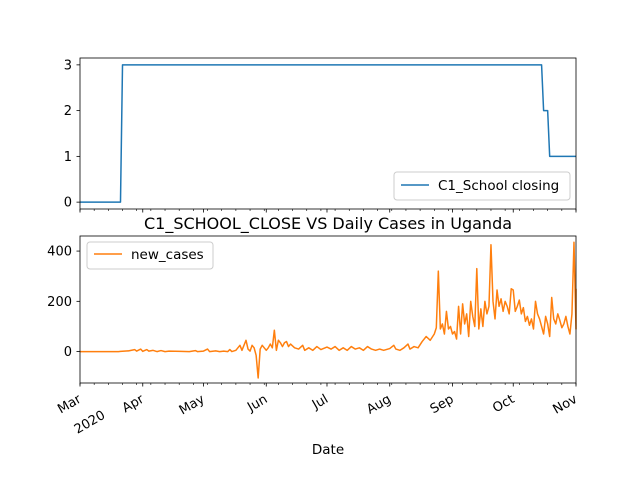 This screenshot has height=484, width=640. I want to click on top-legend-label: C1_School closing, so click(498, 186).